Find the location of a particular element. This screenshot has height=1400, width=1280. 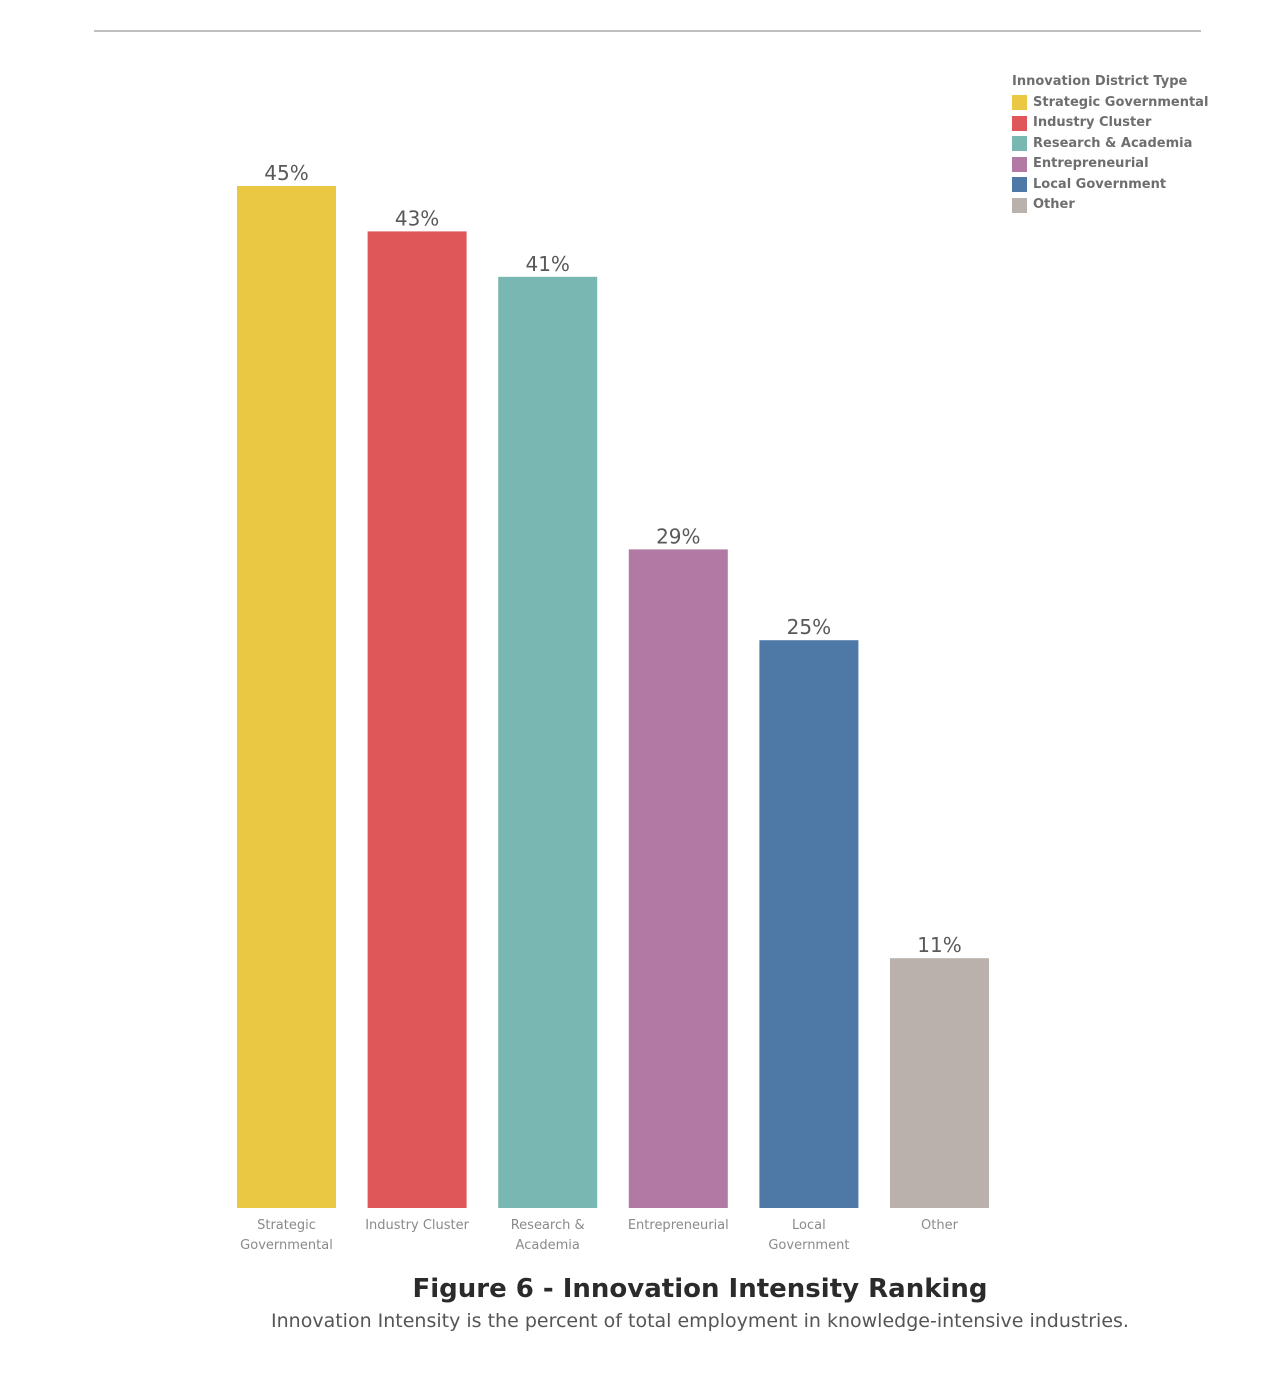

legend-label: Research & Academia is located at coordinates (1113, 143).